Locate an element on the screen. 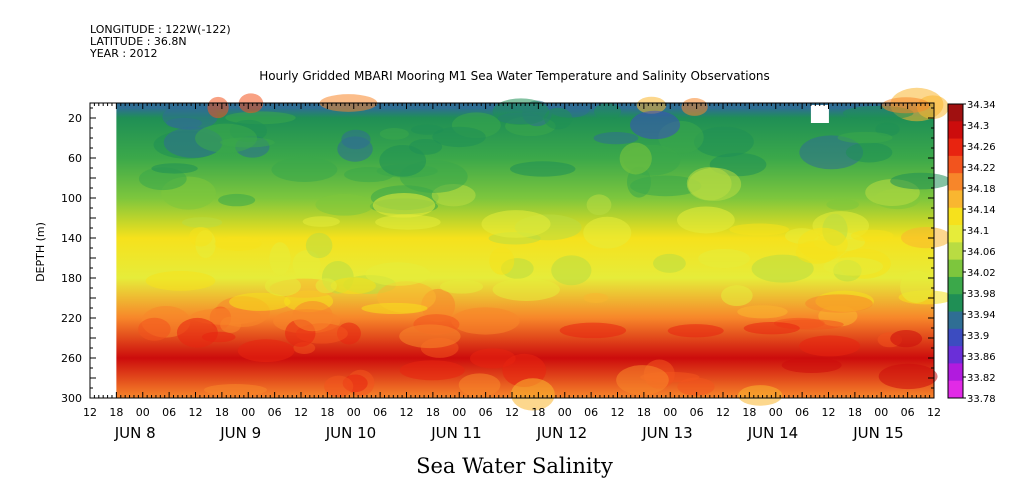 The height and width of the screenshot is (504, 1009). y-tick-label: 140 is located at coordinates (71, 238).